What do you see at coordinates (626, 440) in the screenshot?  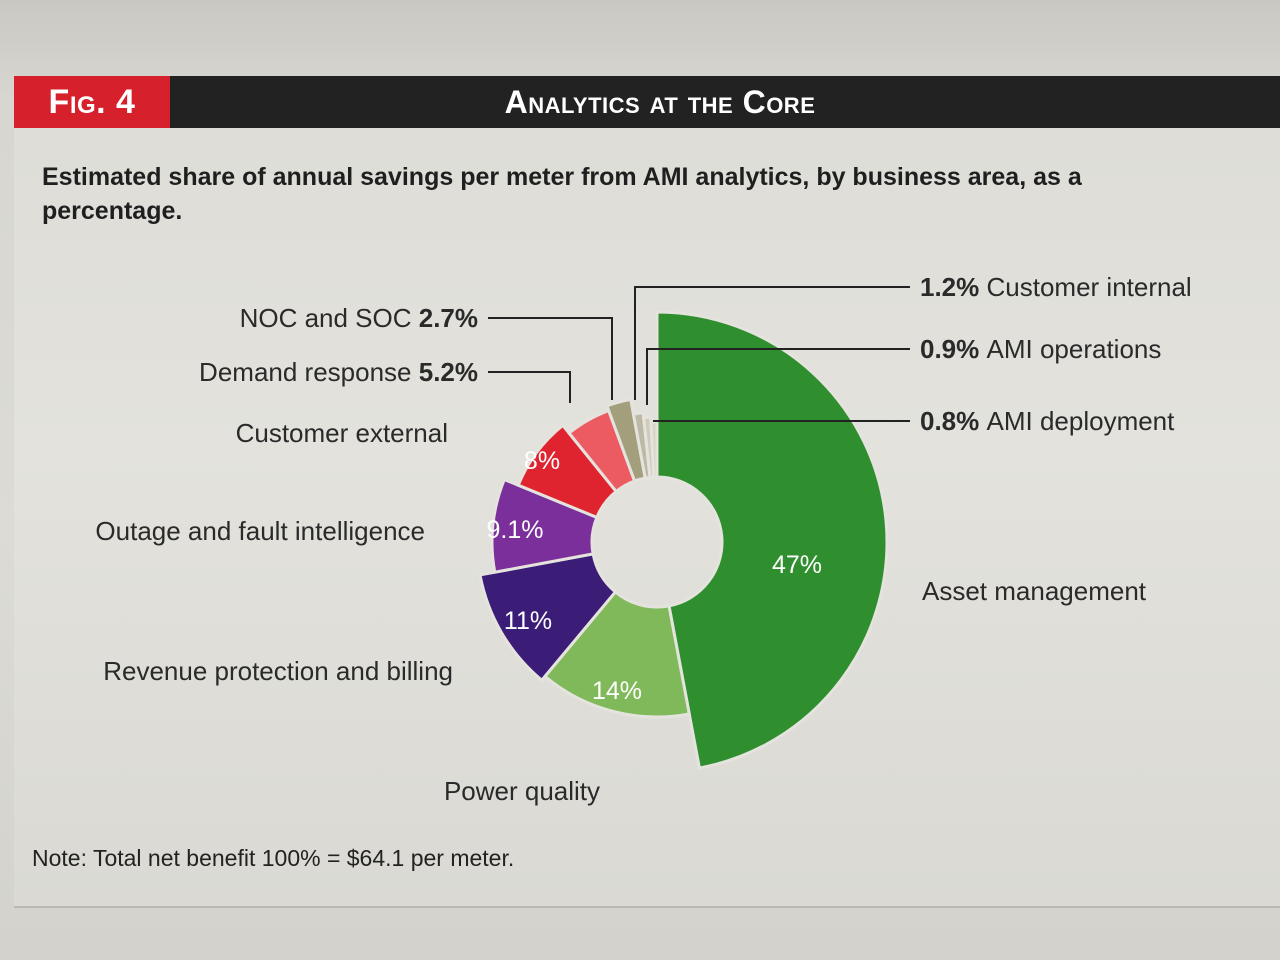 I see `pie-slice-noc-and-soc` at bounding box center [626, 440].